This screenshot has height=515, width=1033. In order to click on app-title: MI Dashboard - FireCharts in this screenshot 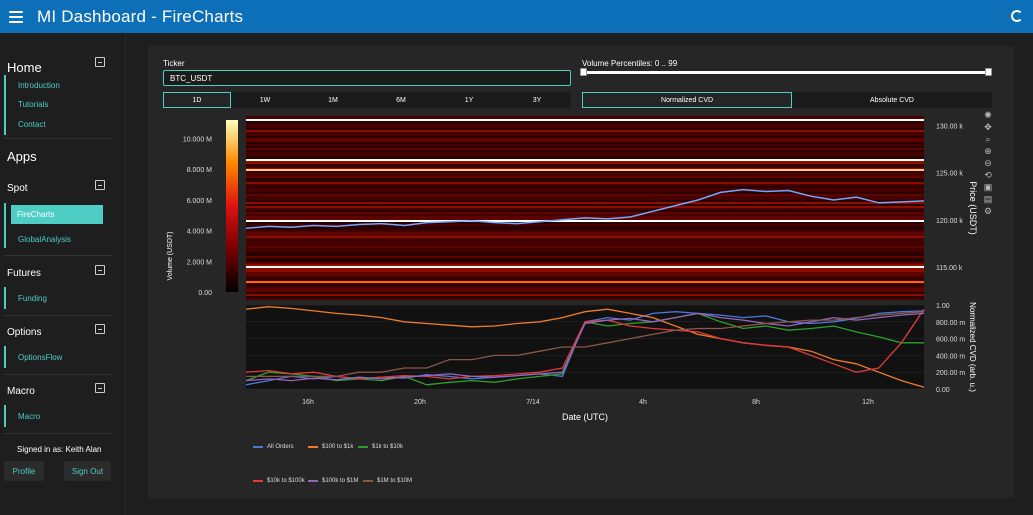, I will do `click(140, 16)`.